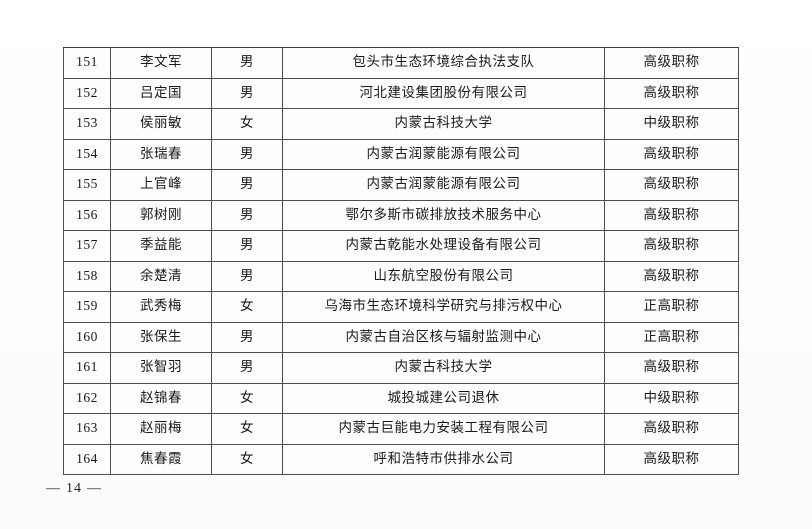 This screenshot has height=529, width=812. What do you see at coordinates (87, 246) in the screenshot?
I see `cell-index: 157` at bounding box center [87, 246].